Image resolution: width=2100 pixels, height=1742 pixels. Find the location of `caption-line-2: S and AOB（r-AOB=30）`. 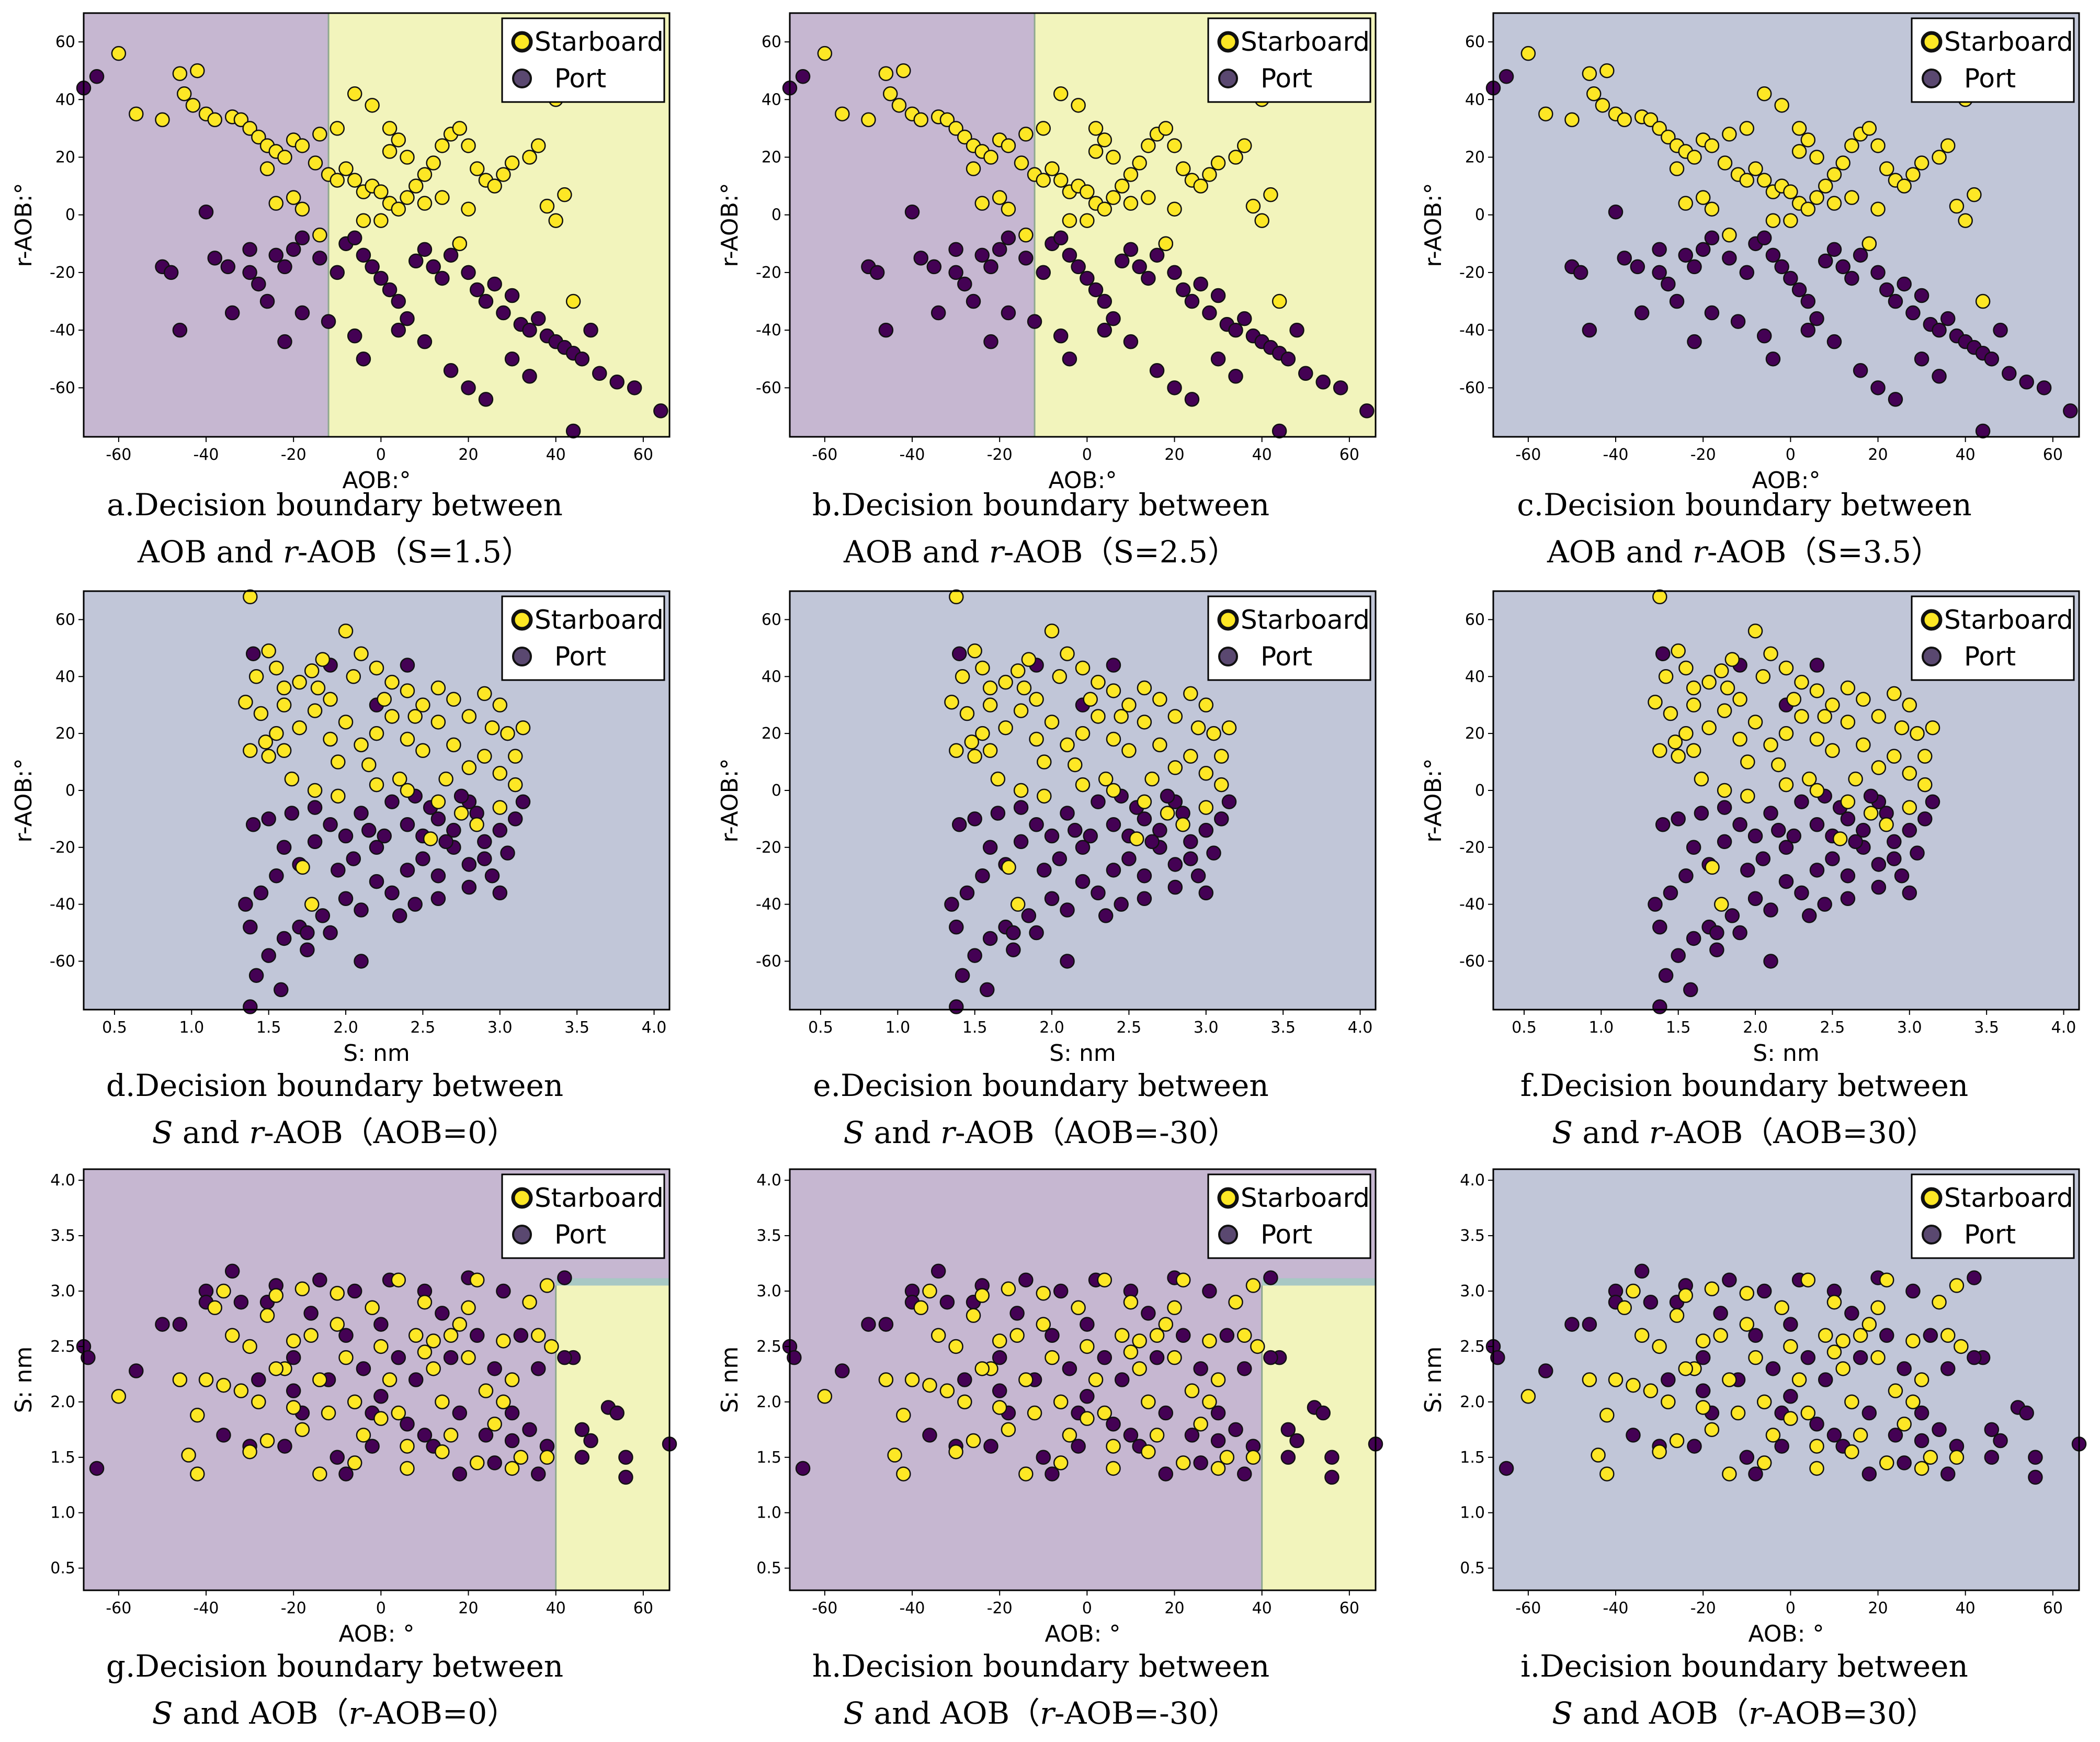

caption-line-2: S and AOB（r-AOB=30） is located at coordinates (1745, 1713).